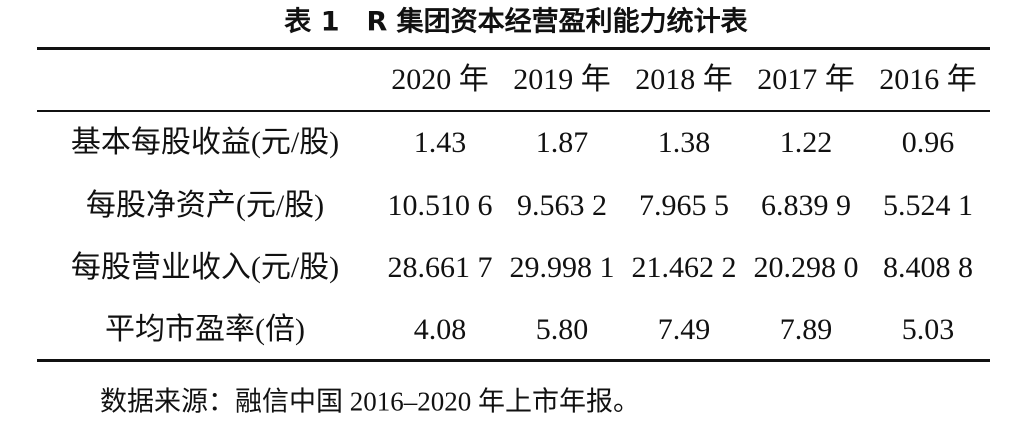  What do you see at coordinates (205, 205) in the screenshot?
I see `row-label: 每股净资产(元/股)` at bounding box center [205, 205].